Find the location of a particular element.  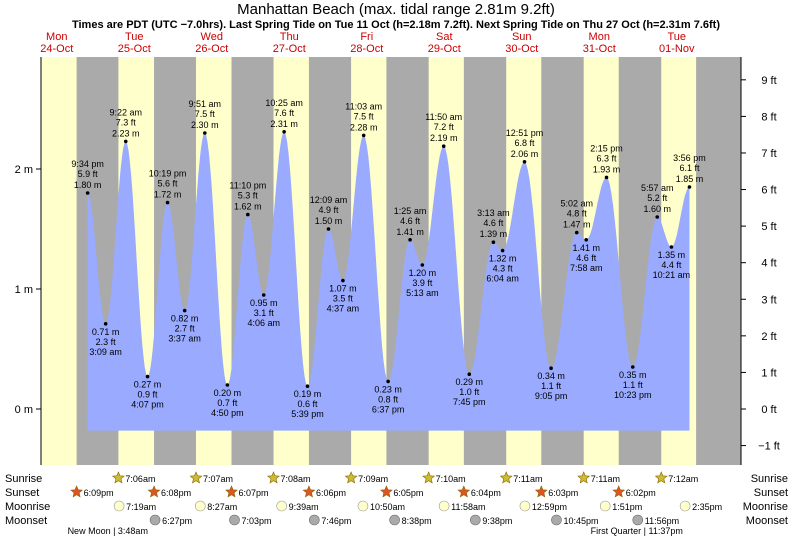

sunrise-label-right: Sunrise is located at coordinates (769, 479).